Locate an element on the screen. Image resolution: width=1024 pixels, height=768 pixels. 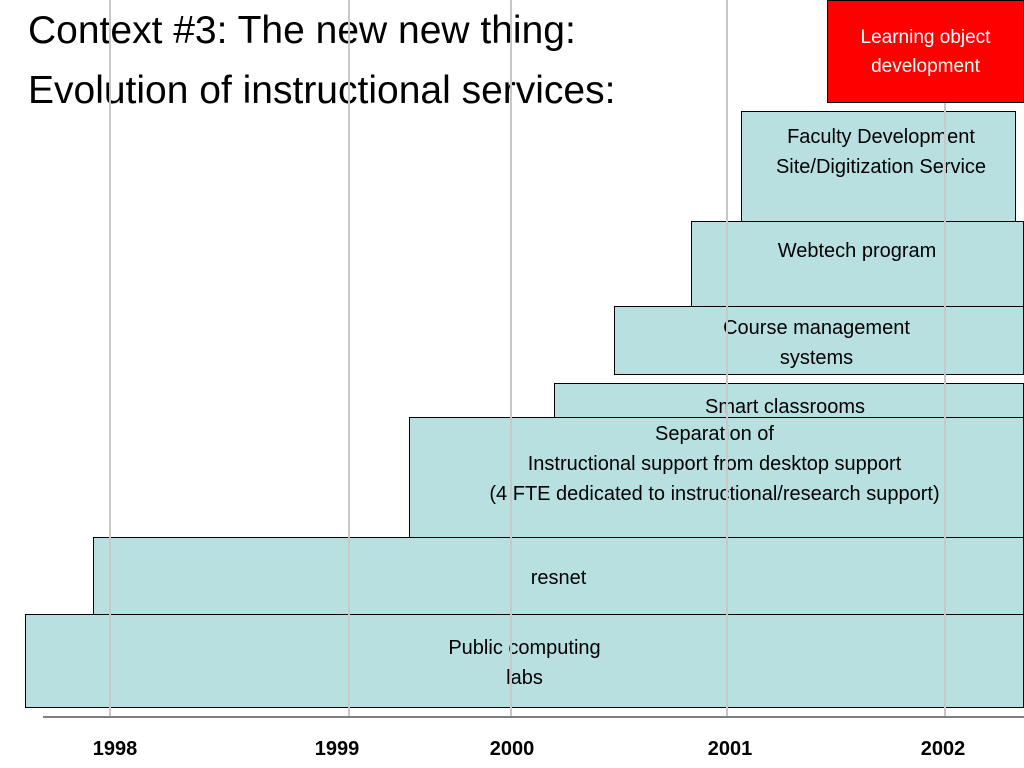
bar-label-resnet: resnet is located at coordinates (558, 578).